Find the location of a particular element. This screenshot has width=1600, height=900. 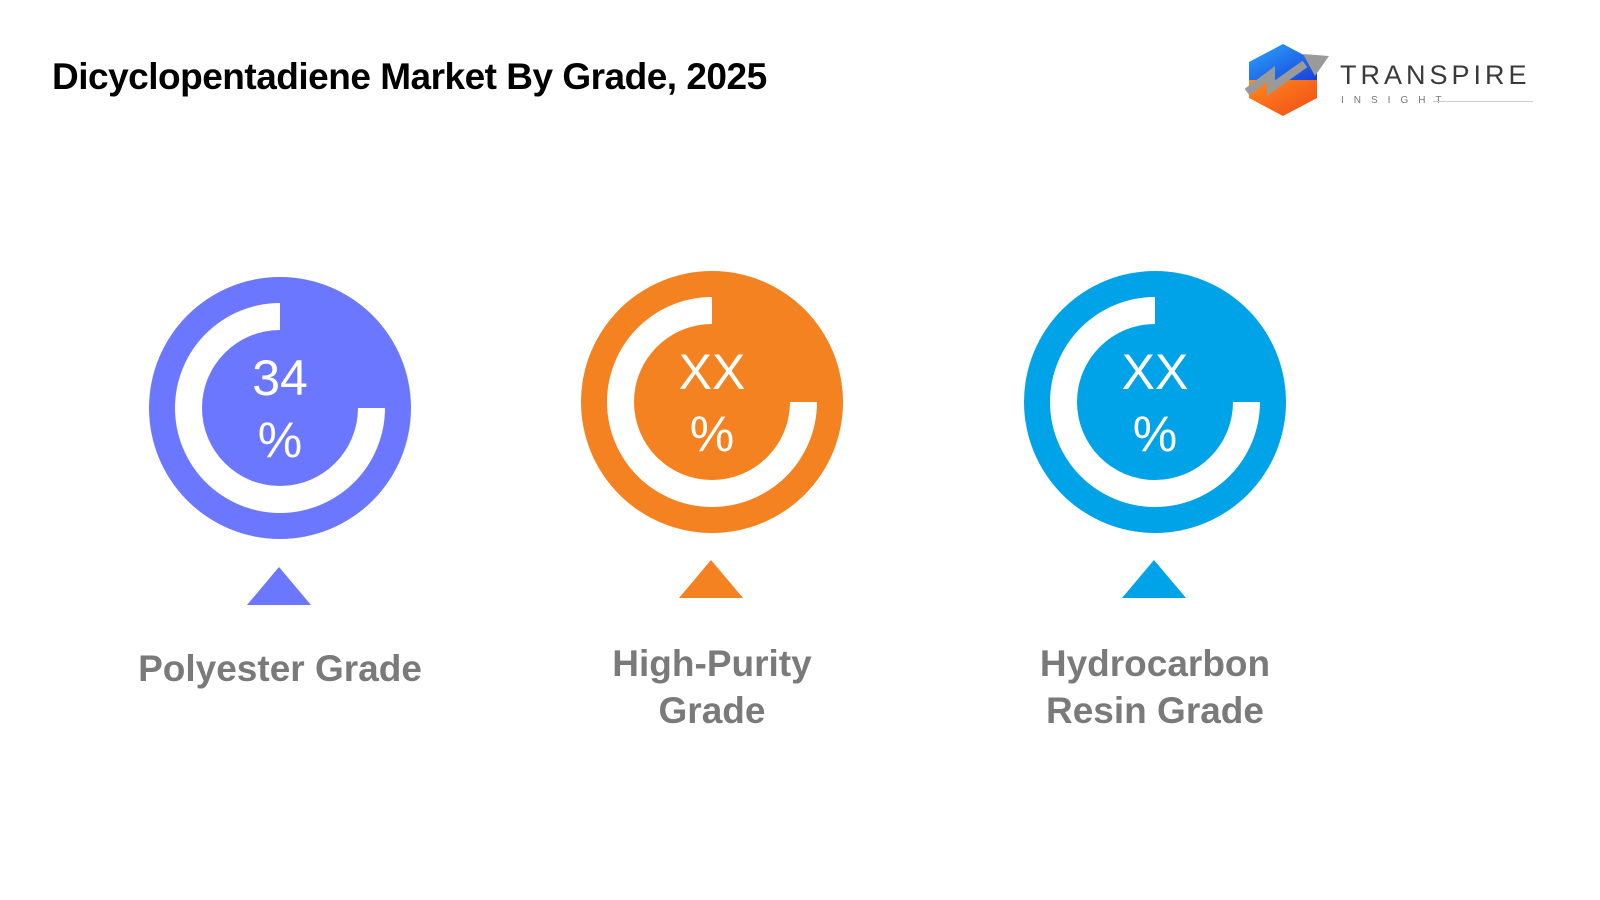

donut-high-purity-grade: XX % is located at coordinates (712, 402).